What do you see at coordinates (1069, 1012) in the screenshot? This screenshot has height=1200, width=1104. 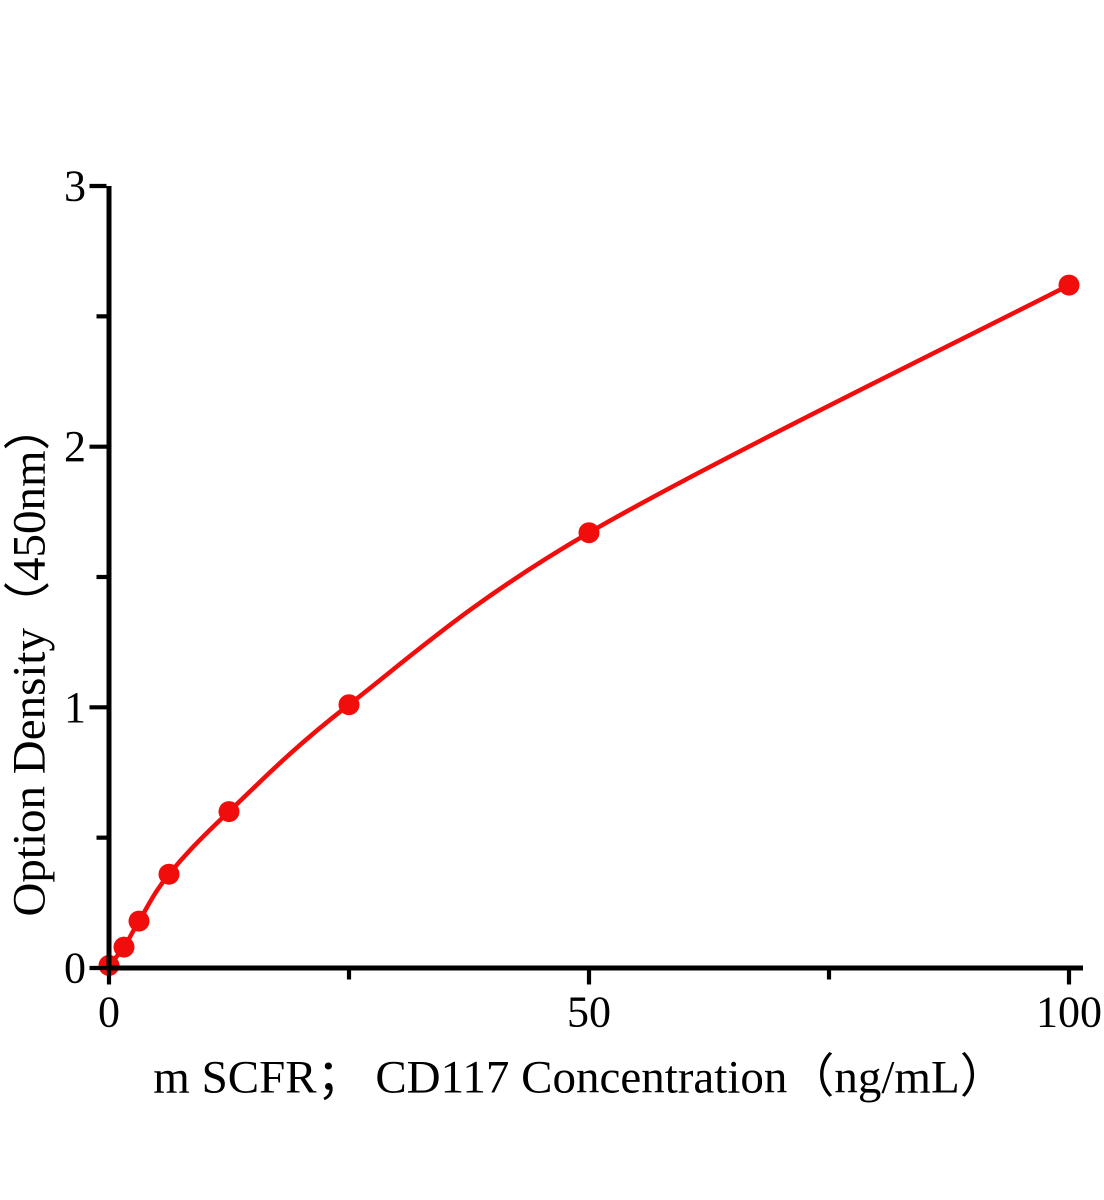 I see `x-tick-label: 100` at bounding box center [1069, 1012].